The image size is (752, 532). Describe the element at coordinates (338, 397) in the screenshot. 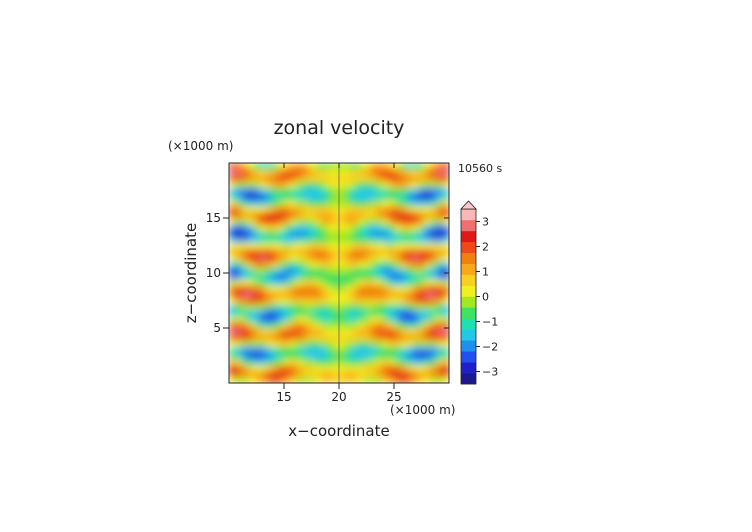

I see `x-tick-label: 20` at that location.